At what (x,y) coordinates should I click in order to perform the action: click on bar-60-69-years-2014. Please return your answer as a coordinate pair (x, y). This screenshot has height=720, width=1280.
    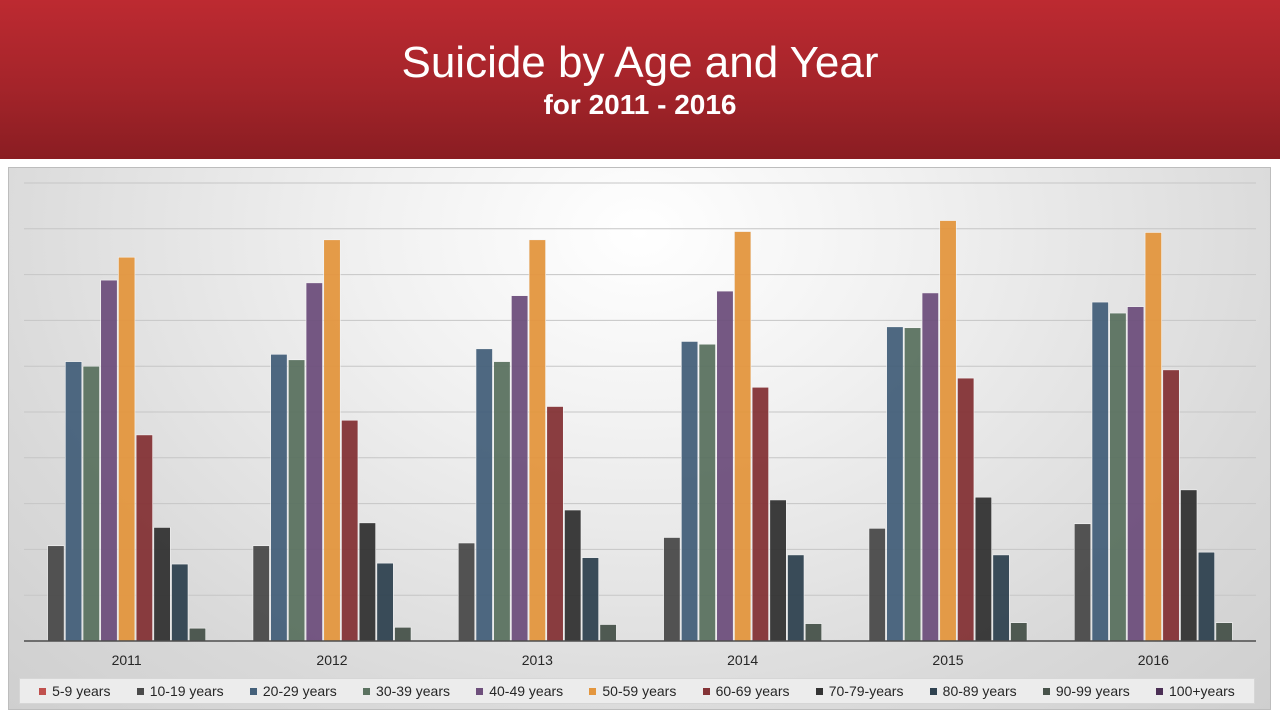
    Looking at the image, I should click on (760, 514).